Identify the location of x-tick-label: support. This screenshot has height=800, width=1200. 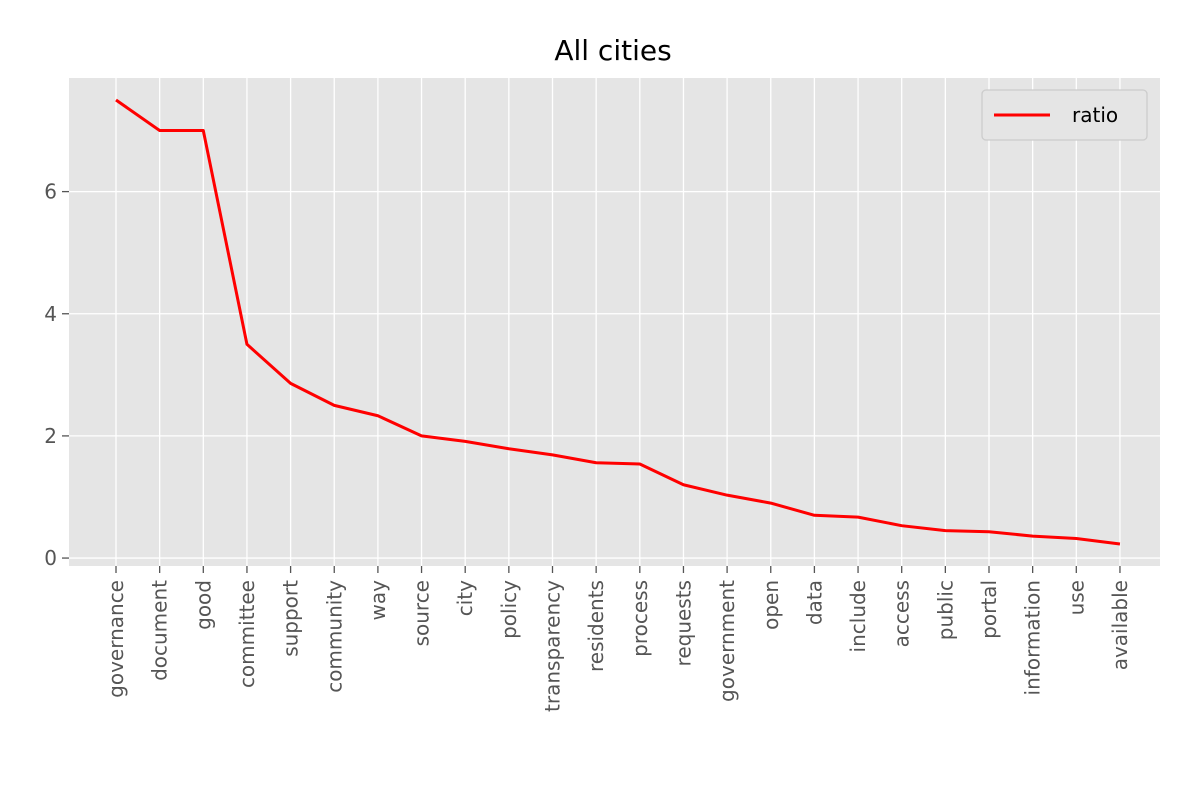
(291, 618).